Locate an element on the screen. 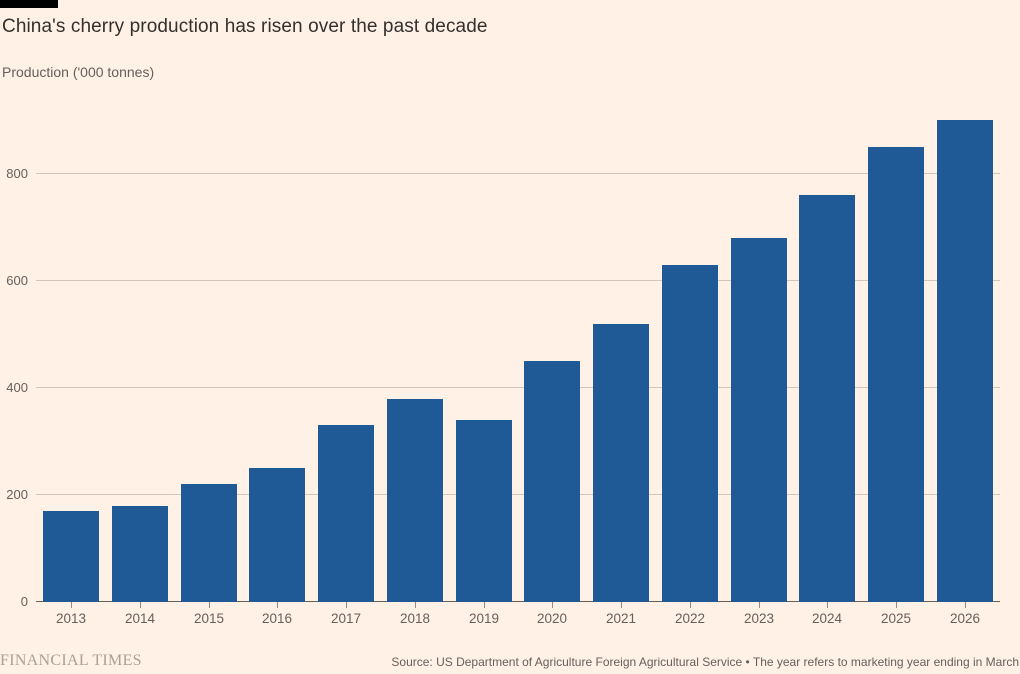  x-tick-label-2024: 2024 is located at coordinates (827, 618).